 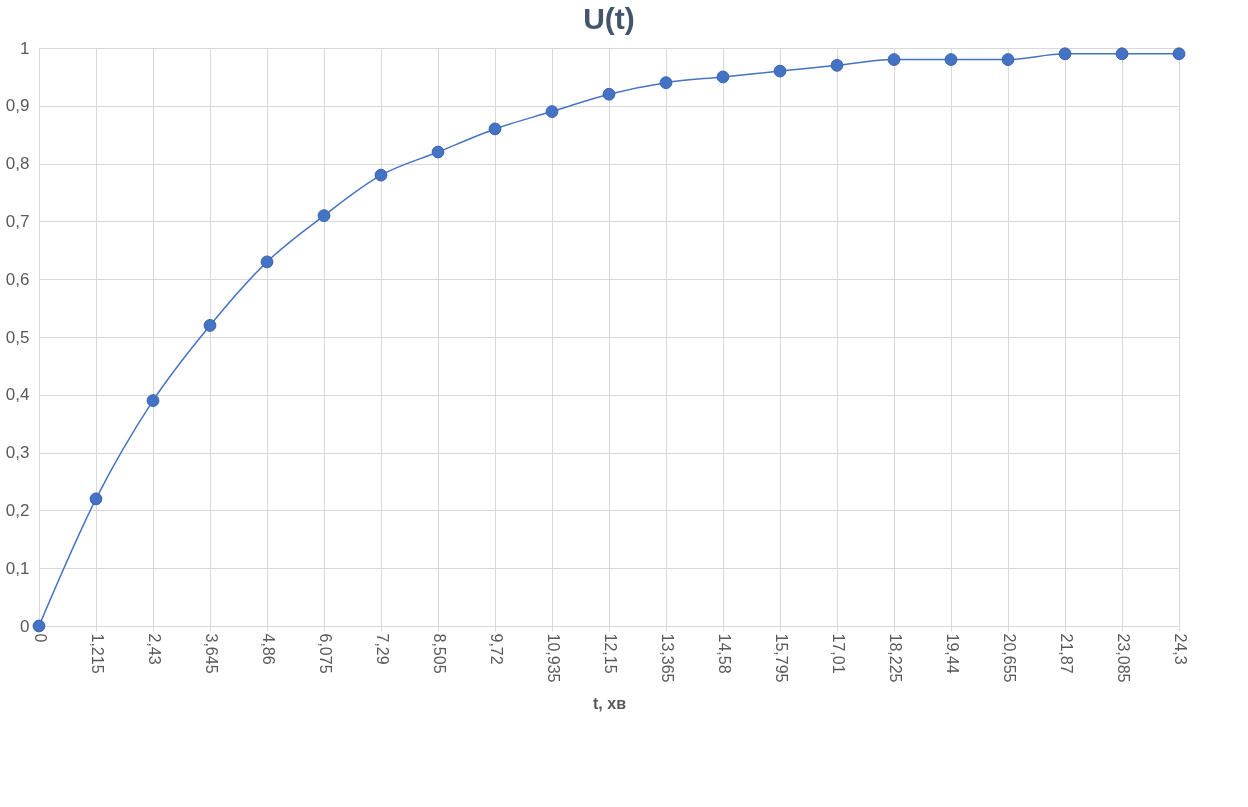 I want to click on x-tick-label: 0, so click(x=40, y=638).